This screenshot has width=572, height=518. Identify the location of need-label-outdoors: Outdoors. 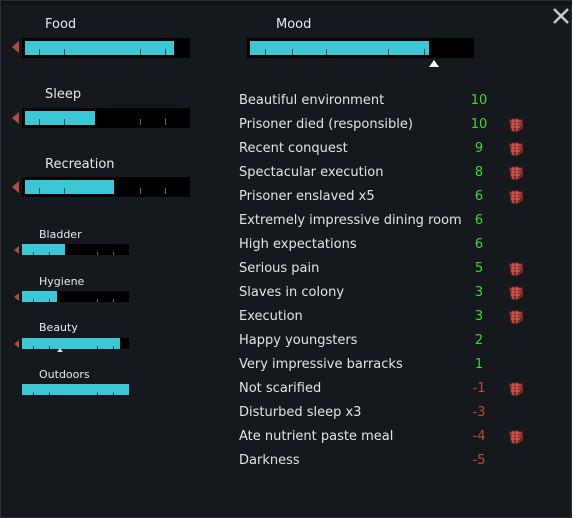
(64, 374).